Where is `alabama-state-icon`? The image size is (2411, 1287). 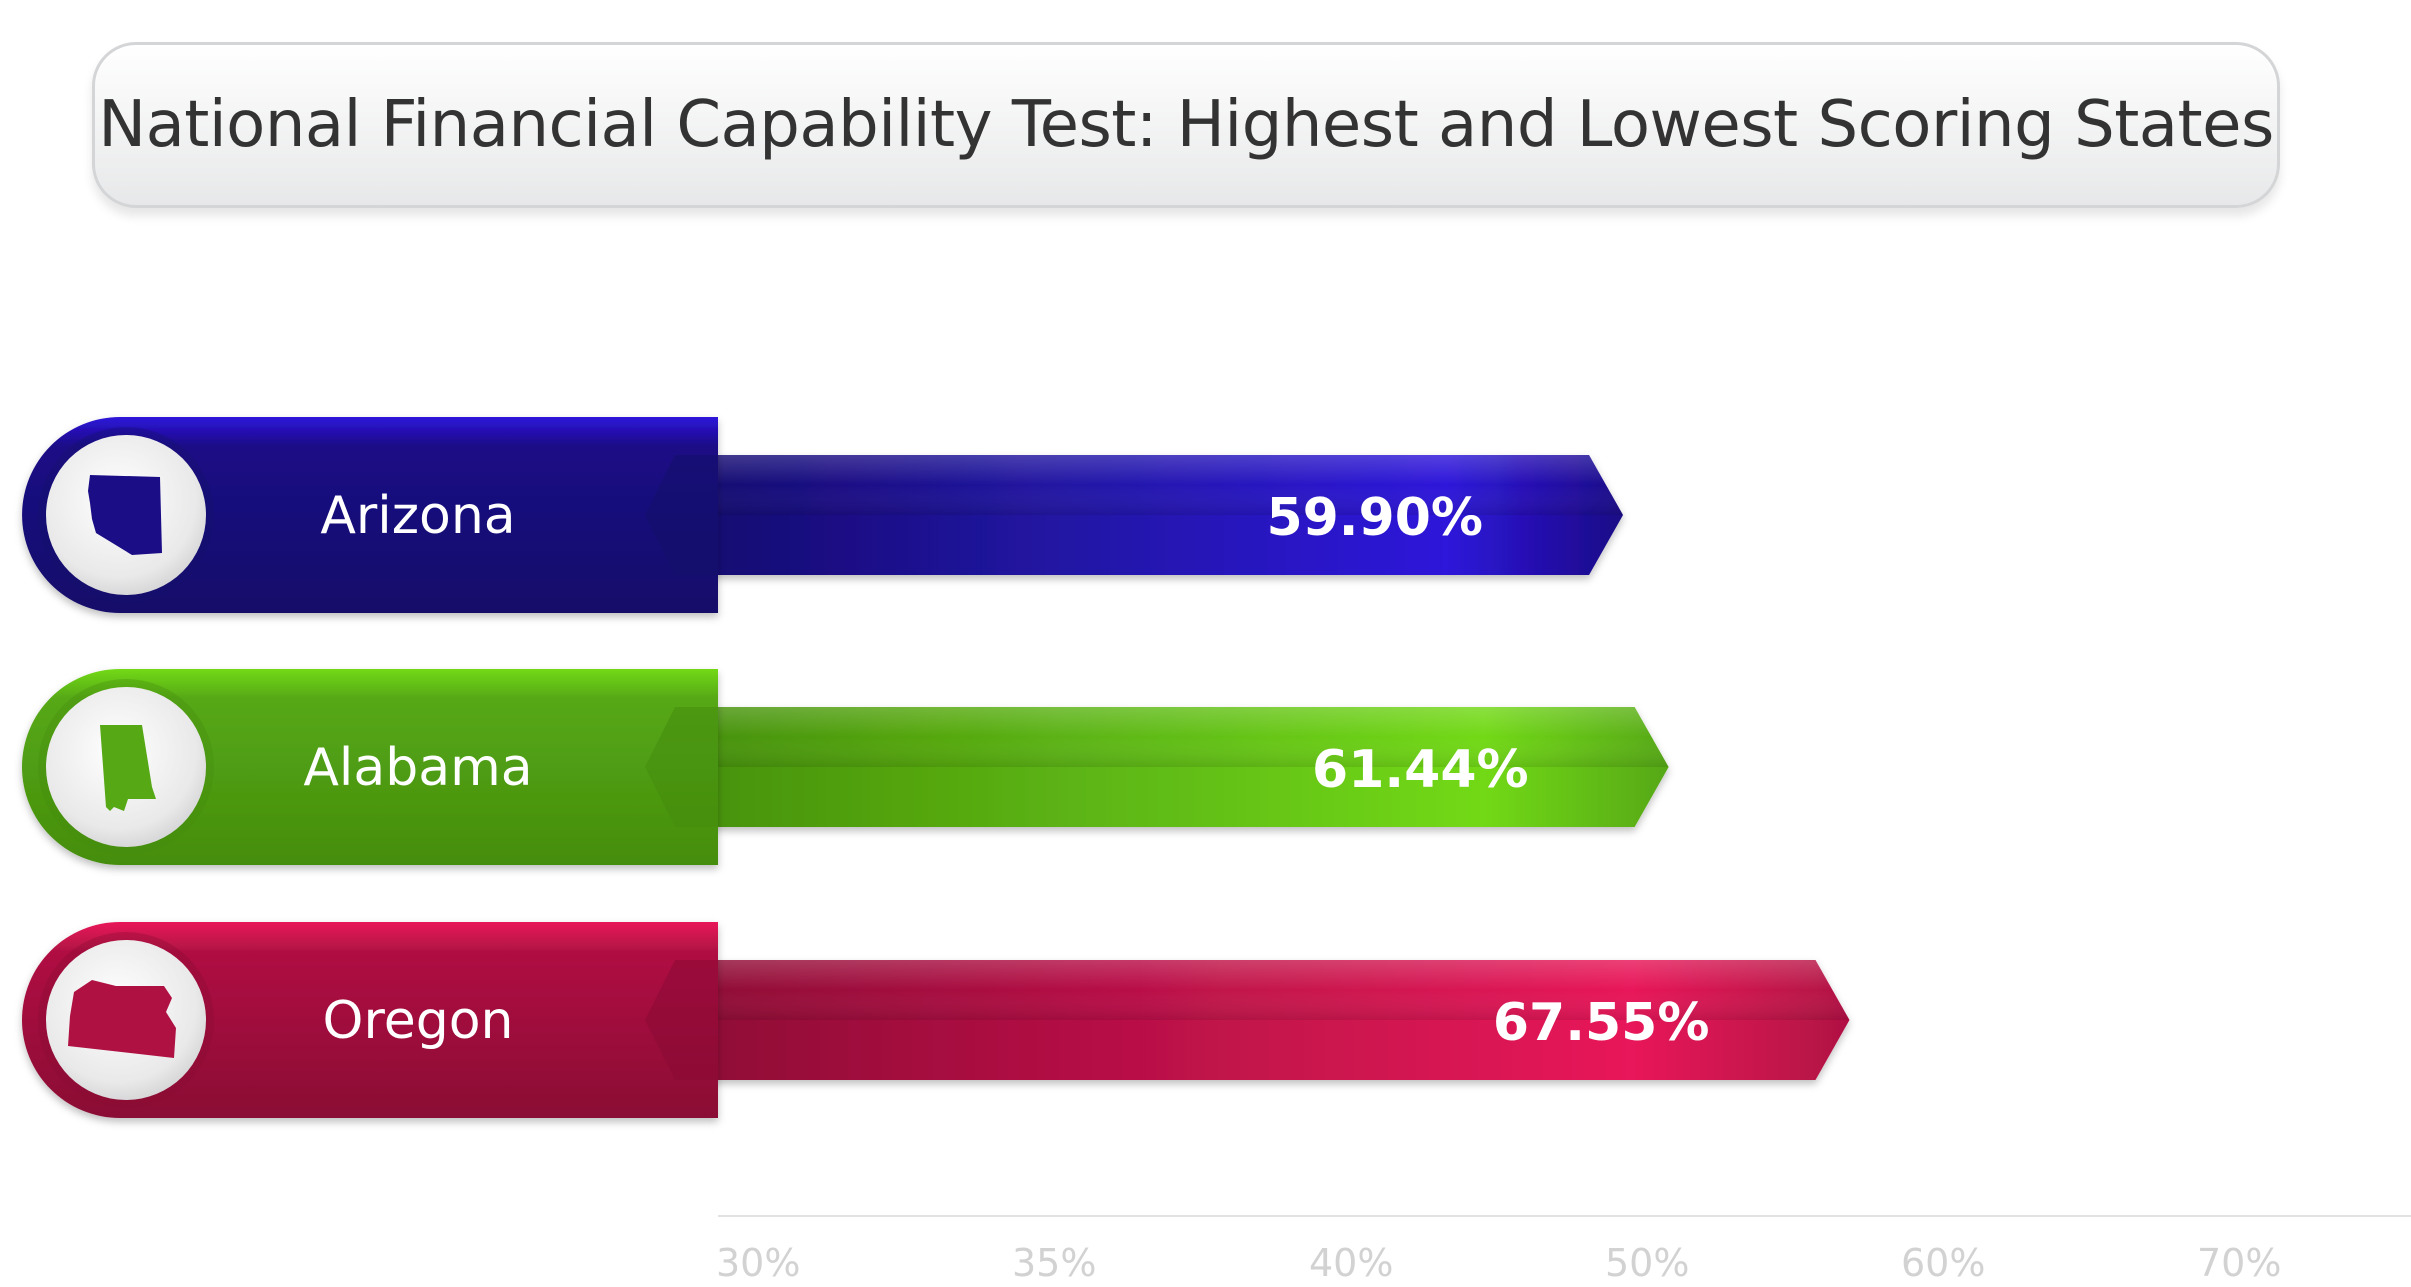
alabama-state-icon is located at coordinates (128, 768).